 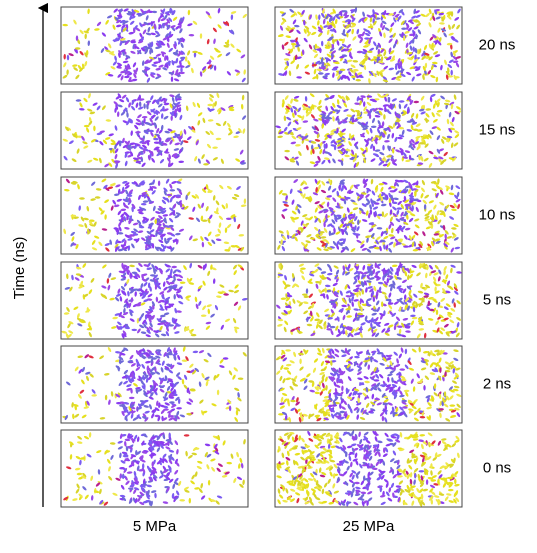 What do you see at coordinates (155, 526) in the screenshot?
I see `column-label: 5 MPa` at bounding box center [155, 526].